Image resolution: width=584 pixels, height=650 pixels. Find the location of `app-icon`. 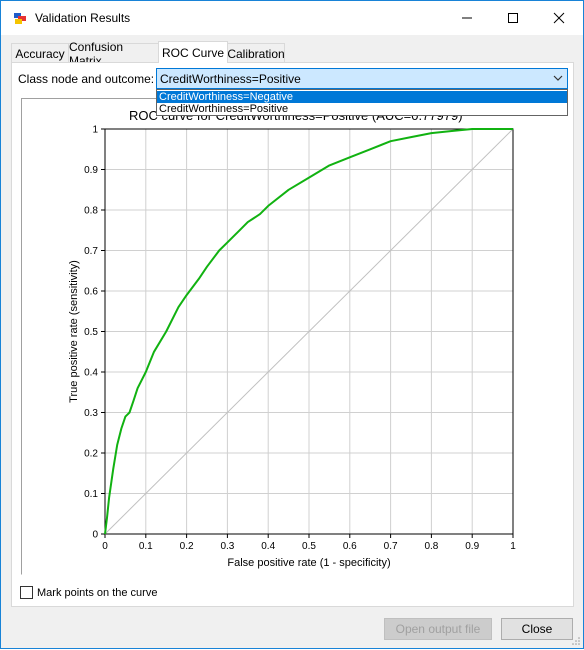

app-icon is located at coordinates (20, 18).